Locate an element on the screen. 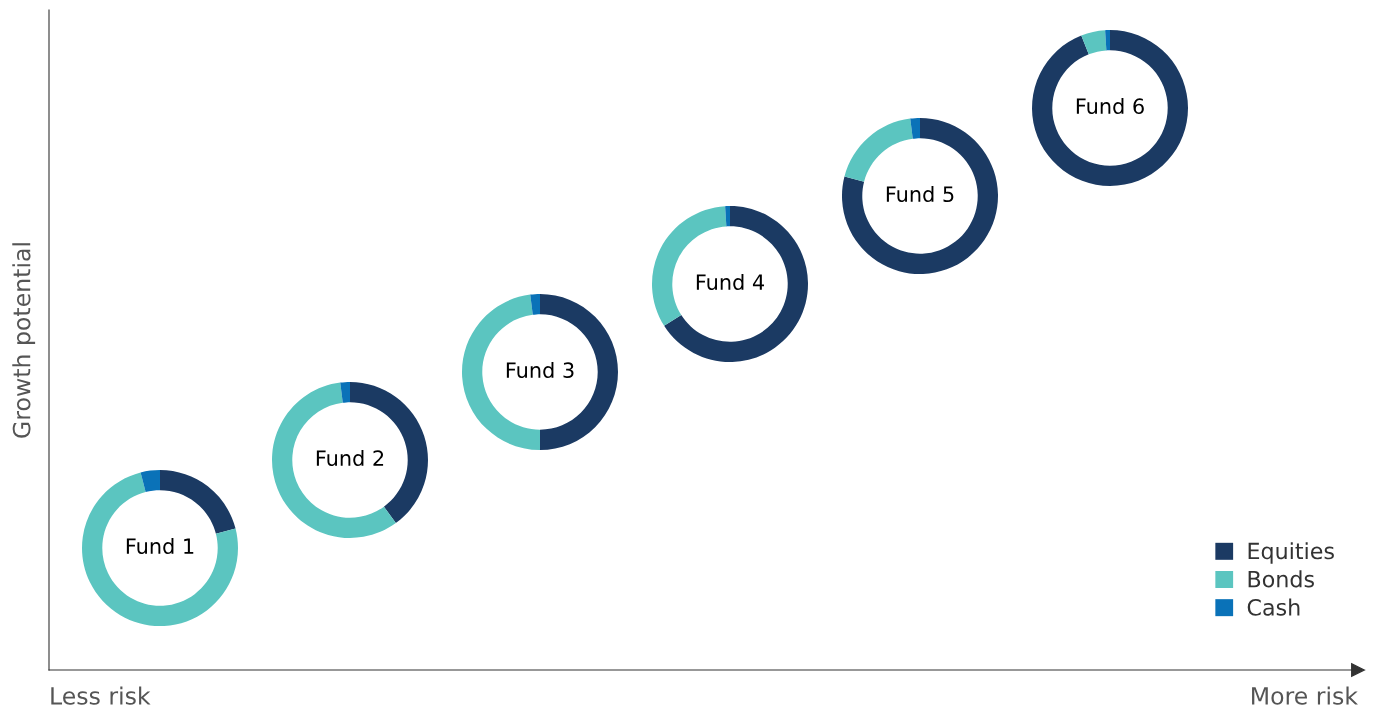 This screenshot has height=713, width=1375. text: Less risk is located at coordinates (101, 695).